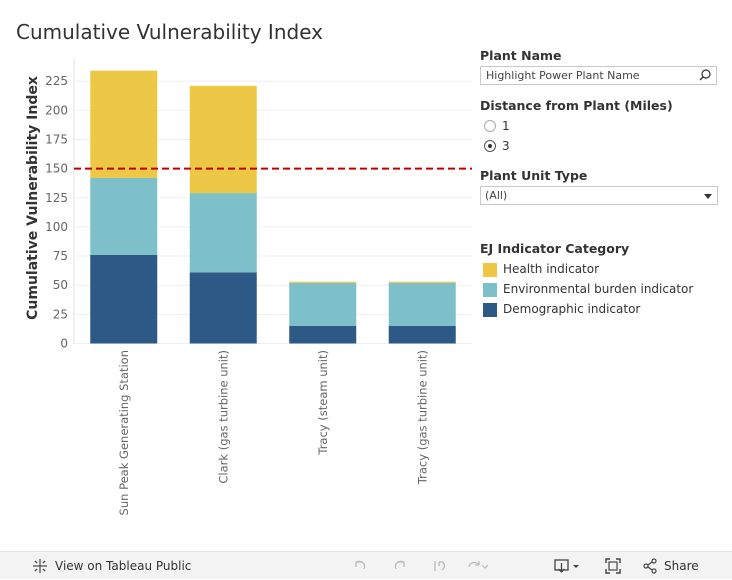 The width and height of the screenshot is (732, 580). Describe the element at coordinates (490, 270) in the screenshot. I see `legend-swatch-health` at that location.